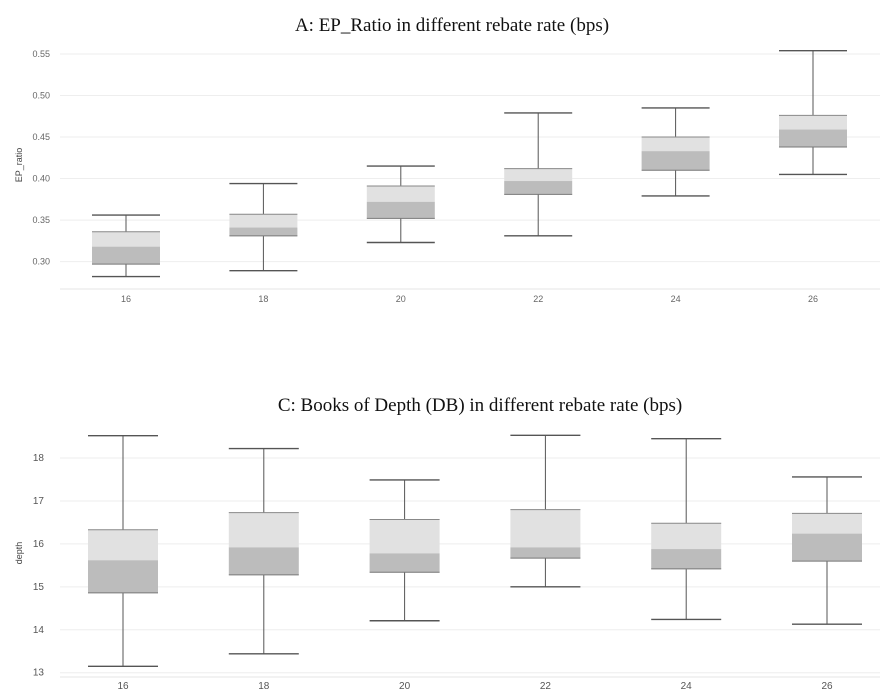 This screenshot has height=691, width=884. What do you see at coordinates (39, 566) in the screenshot?
I see `chart-c-y-ticks: 13 14 15 16 17 18` at bounding box center [39, 566].